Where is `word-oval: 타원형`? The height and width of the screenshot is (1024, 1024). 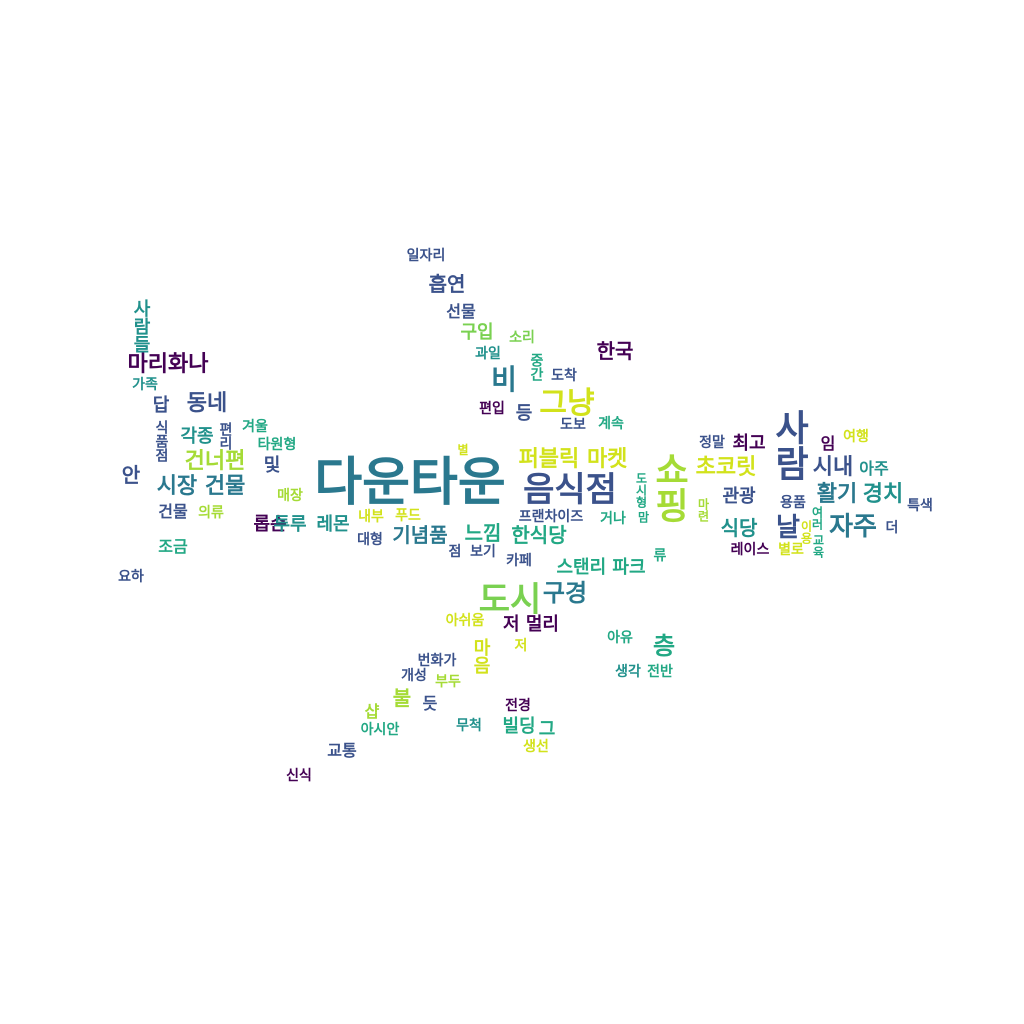 word-oval: 타원형 is located at coordinates (277, 445).